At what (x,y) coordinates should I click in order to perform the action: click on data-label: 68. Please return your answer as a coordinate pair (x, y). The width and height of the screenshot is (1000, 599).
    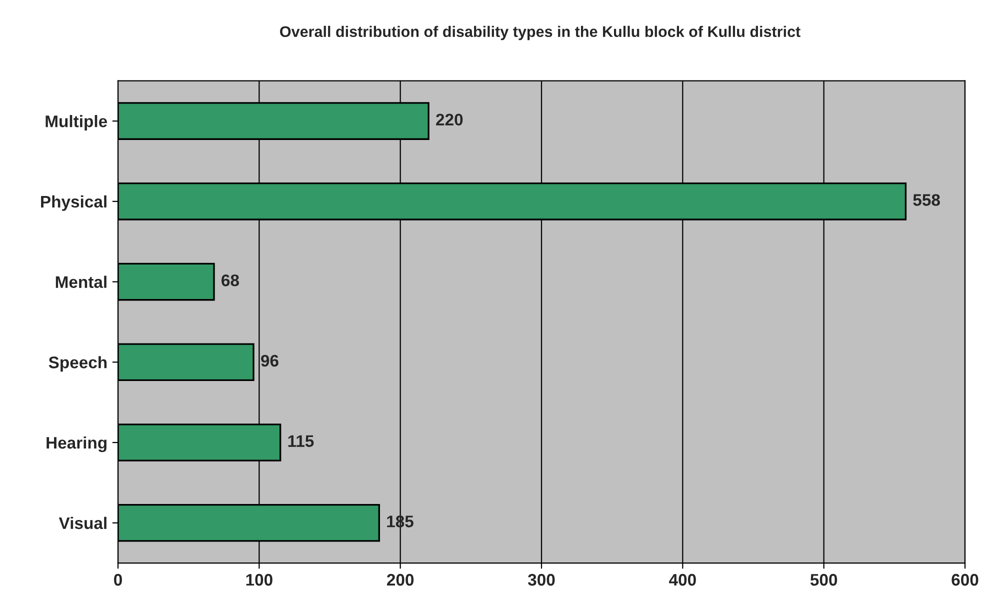
    Looking at the image, I should click on (230, 280).